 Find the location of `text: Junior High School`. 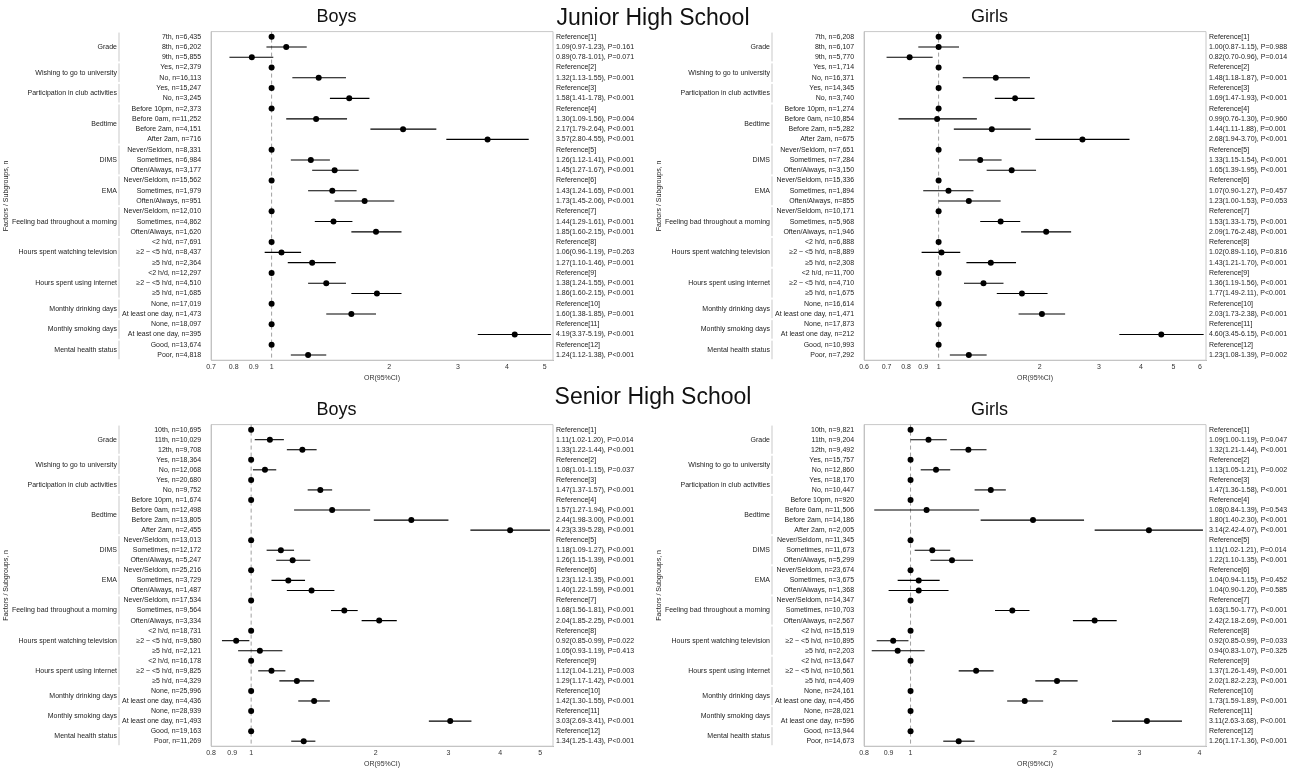

text: Junior High School is located at coordinates (653, 17).